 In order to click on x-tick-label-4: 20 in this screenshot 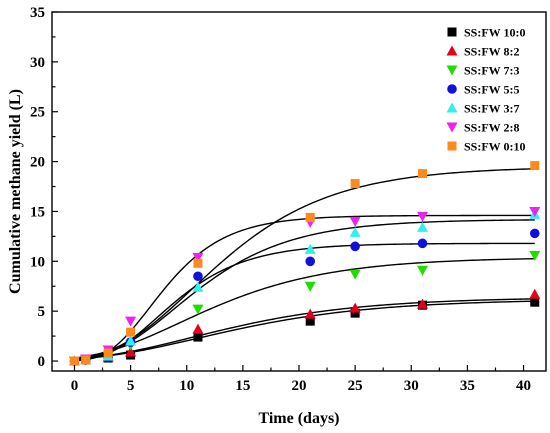, I will do `click(299, 386)`.